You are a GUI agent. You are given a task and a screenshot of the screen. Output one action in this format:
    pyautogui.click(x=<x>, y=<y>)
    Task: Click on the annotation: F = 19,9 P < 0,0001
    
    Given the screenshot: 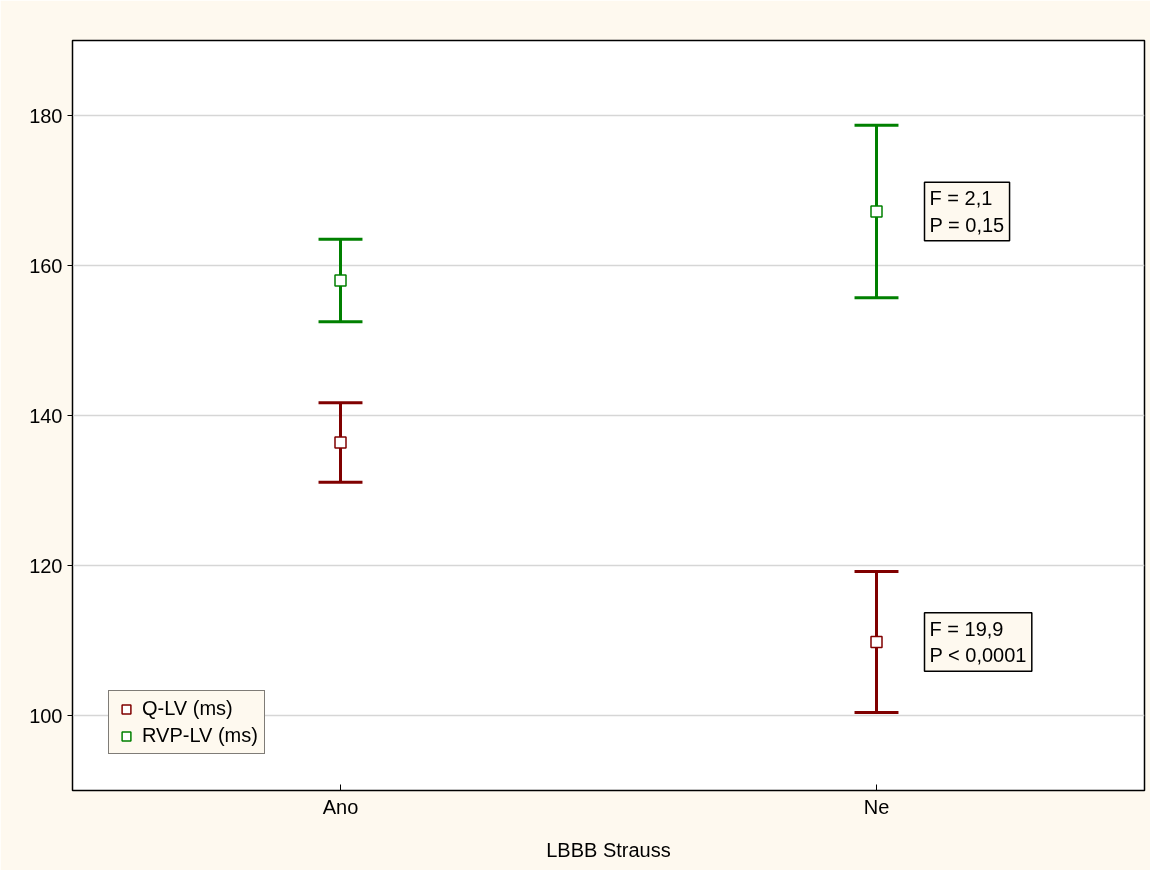 What is the action you would take?
    pyautogui.click(x=978, y=642)
    